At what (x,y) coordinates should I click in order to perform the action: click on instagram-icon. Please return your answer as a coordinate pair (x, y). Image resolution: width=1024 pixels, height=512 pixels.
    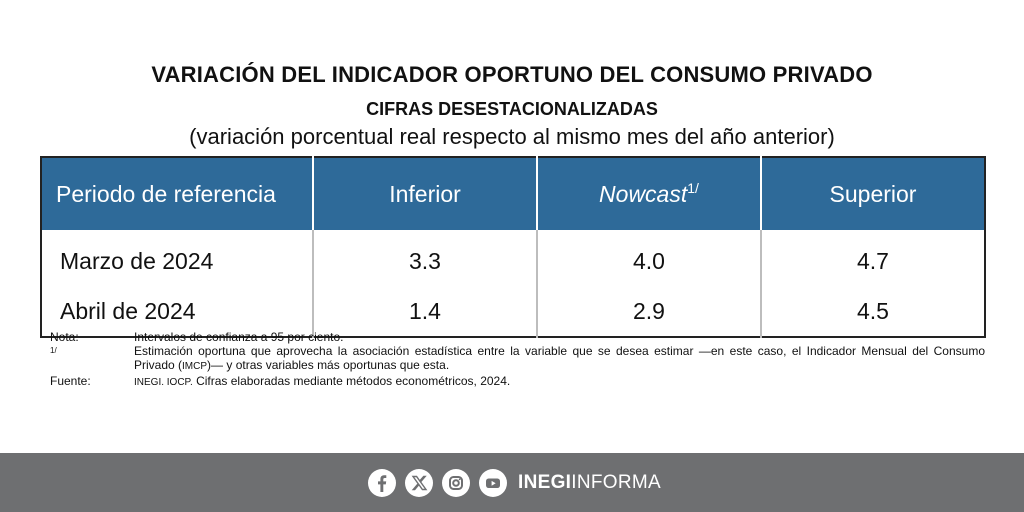
    Looking at the image, I should click on (456, 483).